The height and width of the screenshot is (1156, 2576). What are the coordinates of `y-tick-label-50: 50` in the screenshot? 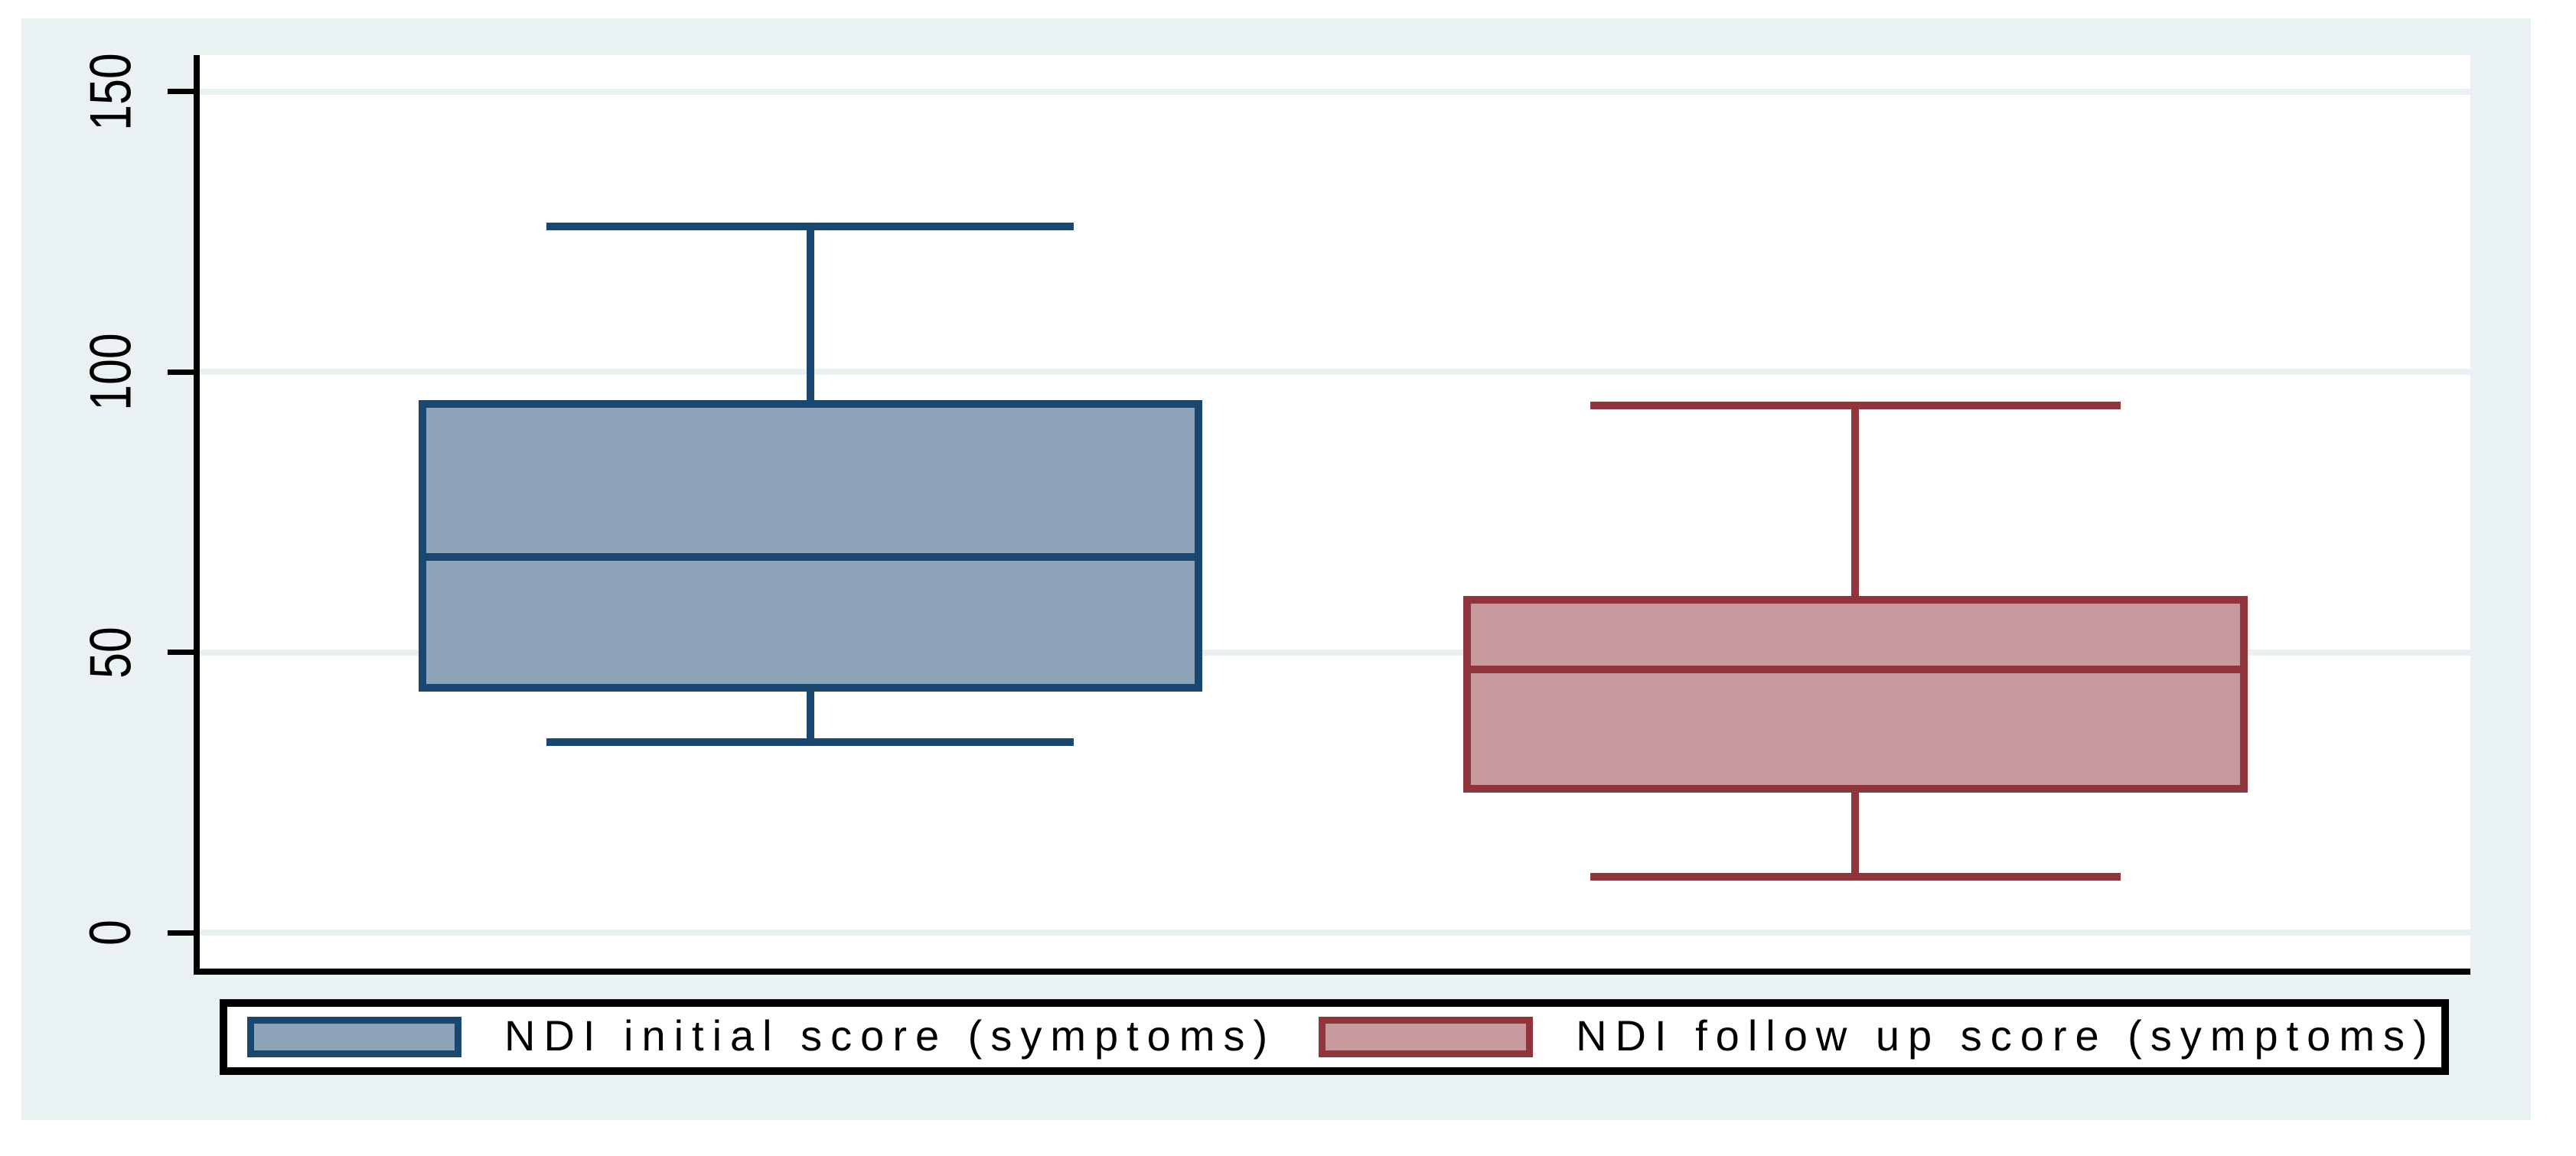 It's located at (110, 653).